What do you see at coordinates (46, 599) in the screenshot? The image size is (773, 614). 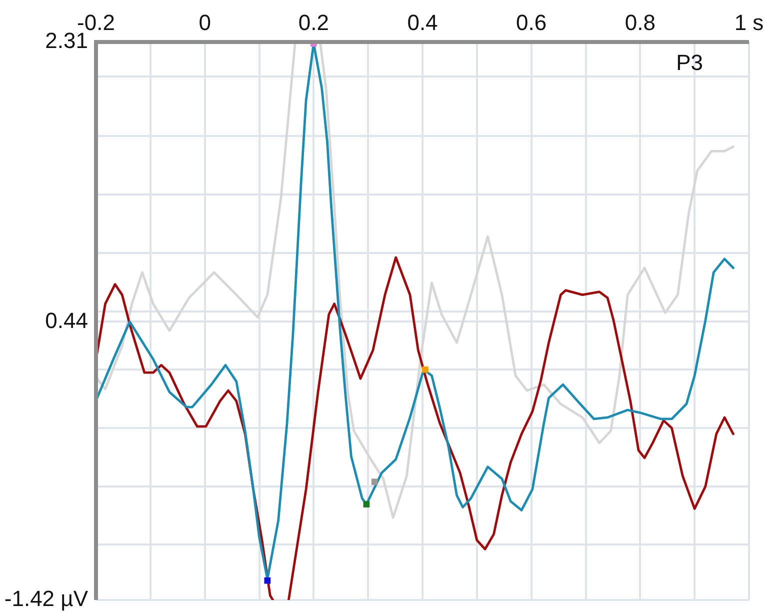 I see `y-tick-label: -1.42 µV` at bounding box center [46, 599].